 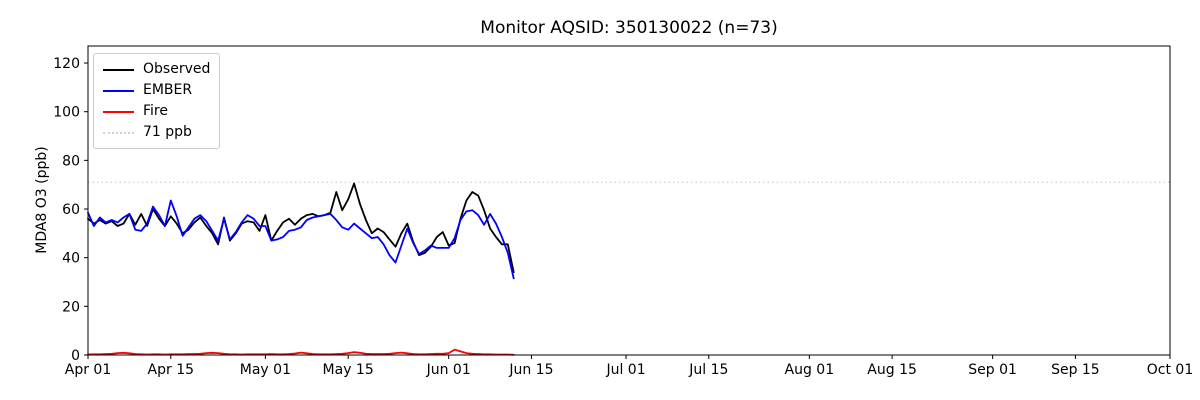 What do you see at coordinates (708, 370) in the screenshot?
I see `x-tick-label: Jul 15` at bounding box center [708, 370].